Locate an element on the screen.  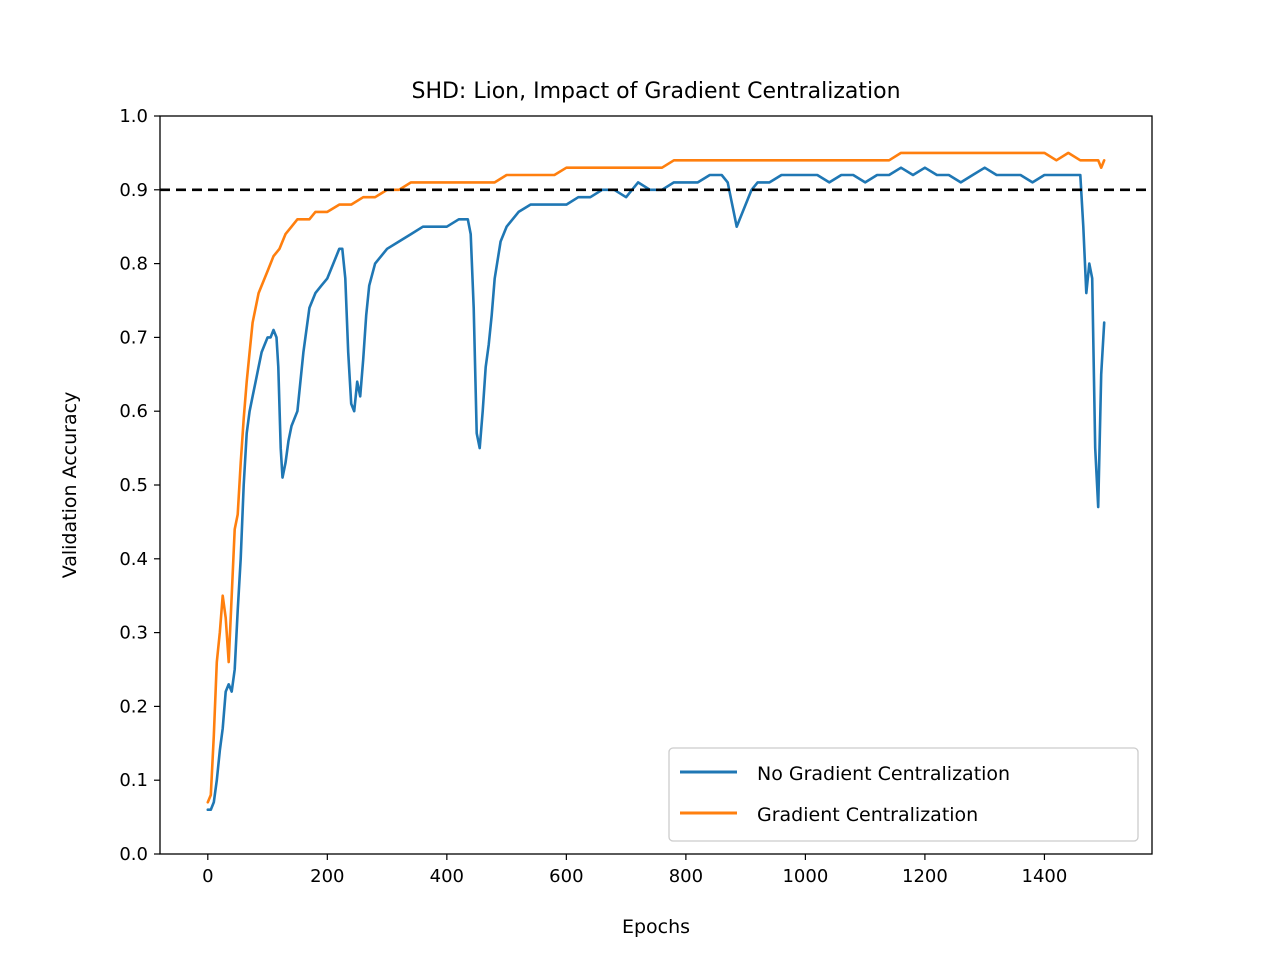
x-tick-label: 1200 is located at coordinates (925, 876).